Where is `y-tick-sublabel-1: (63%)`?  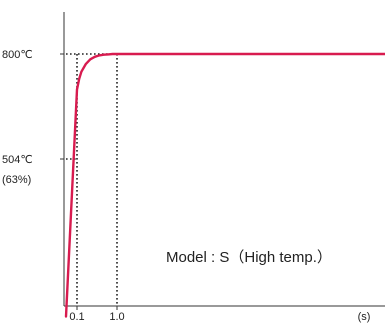
y-tick-sublabel-1: (63%) is located at coordinates (16, 180).